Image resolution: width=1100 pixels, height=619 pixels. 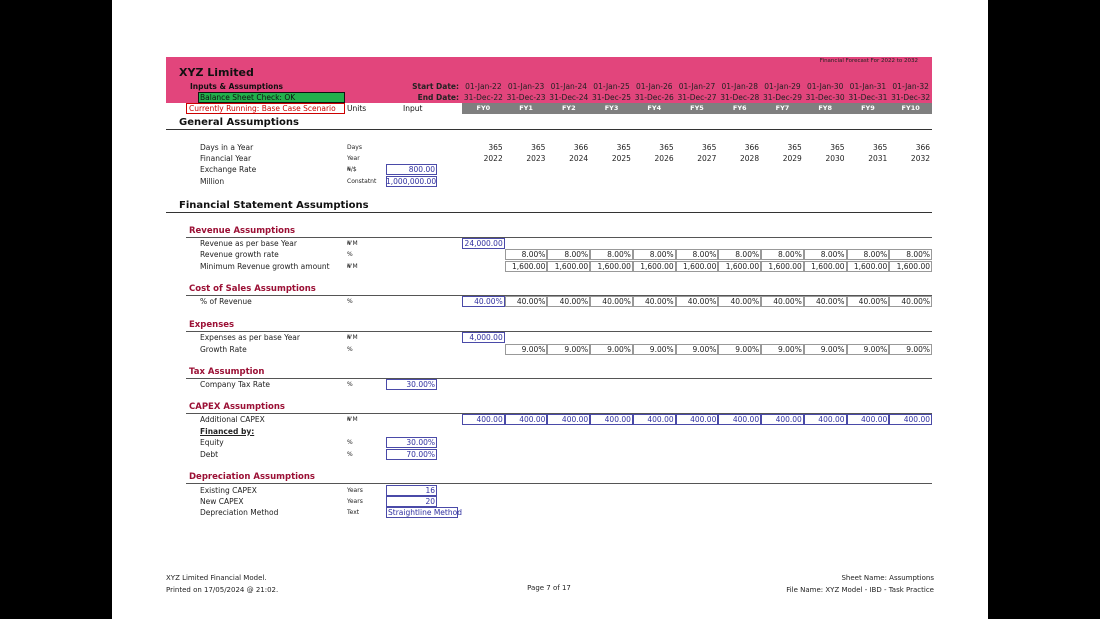 I want to click on value: 2032, so click(x=920, y=158).